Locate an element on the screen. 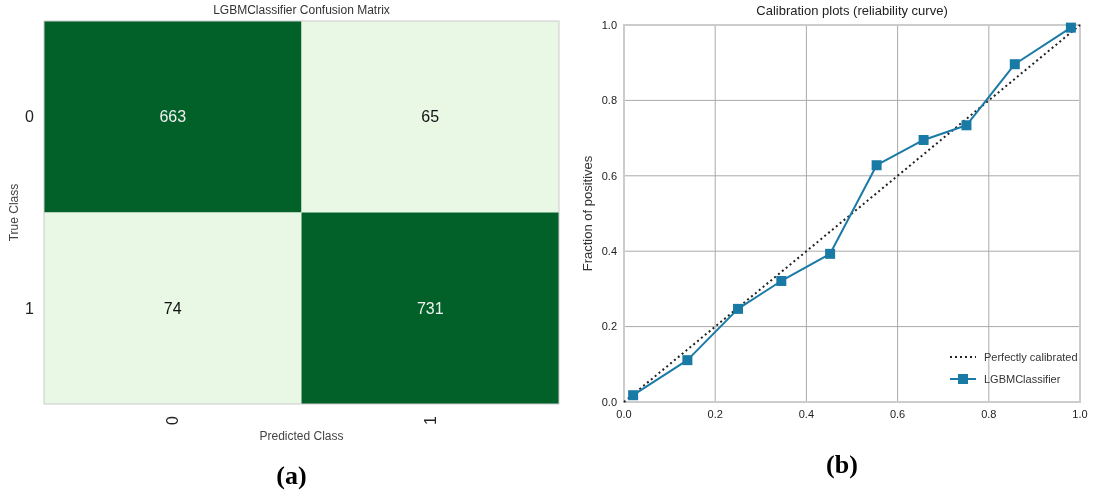  x-tick-label: 0.8 is located at coordinates (989, 414).